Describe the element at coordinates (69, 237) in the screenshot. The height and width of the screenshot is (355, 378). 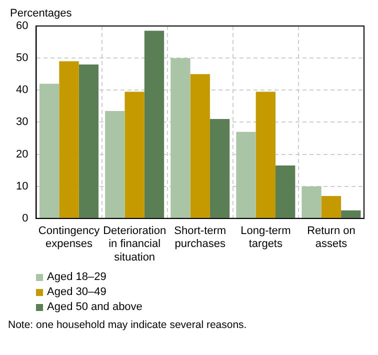
I see `x-tick-label: Contingency expenses` at that location.